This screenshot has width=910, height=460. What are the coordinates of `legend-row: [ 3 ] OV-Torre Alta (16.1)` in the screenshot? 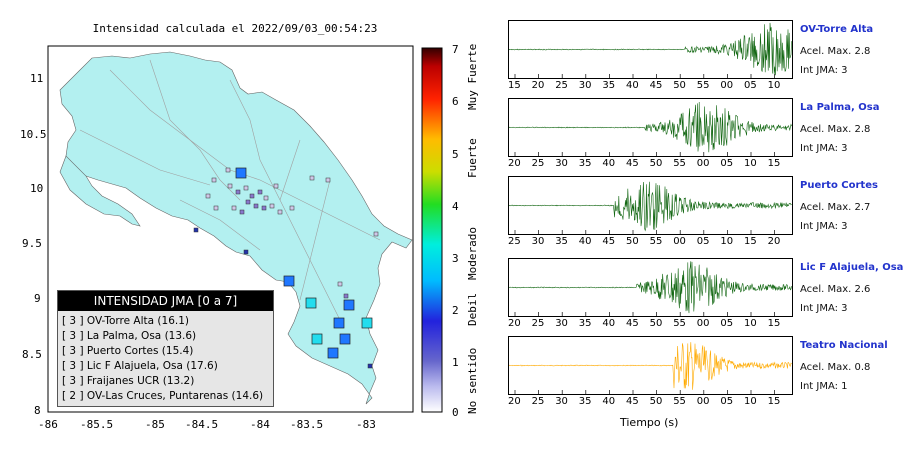 It's located at (125, 321).